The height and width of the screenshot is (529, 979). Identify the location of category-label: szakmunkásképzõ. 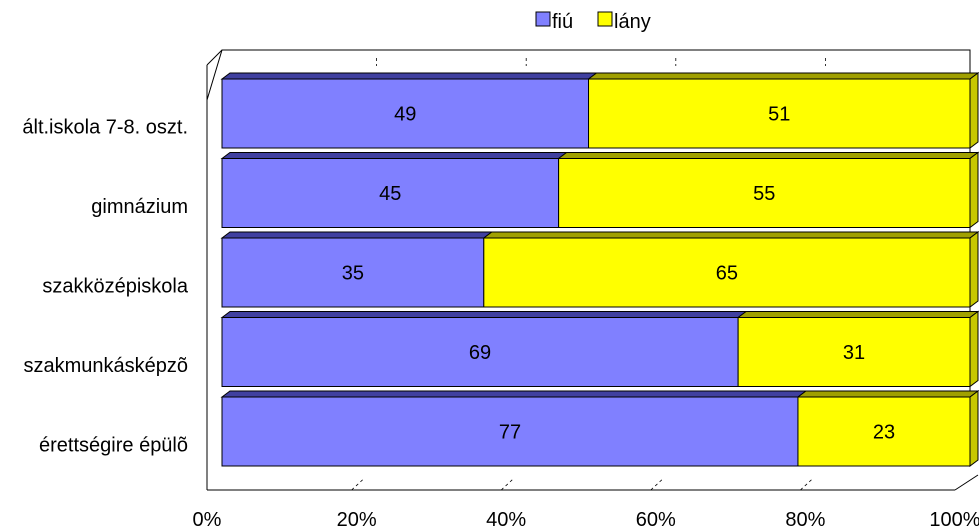
(105, 366).